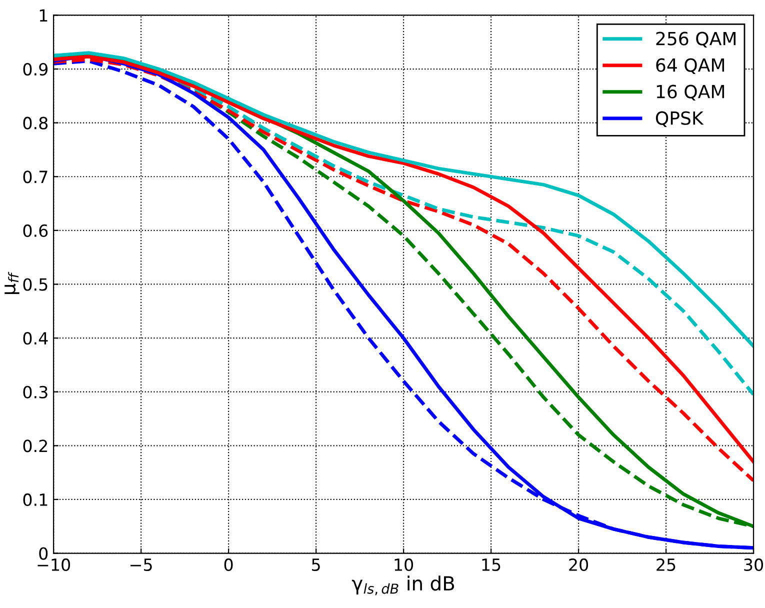  Describe the element at coordinates (316, 565) in the screenshot. I see `x-tick-label: 5` at that location.